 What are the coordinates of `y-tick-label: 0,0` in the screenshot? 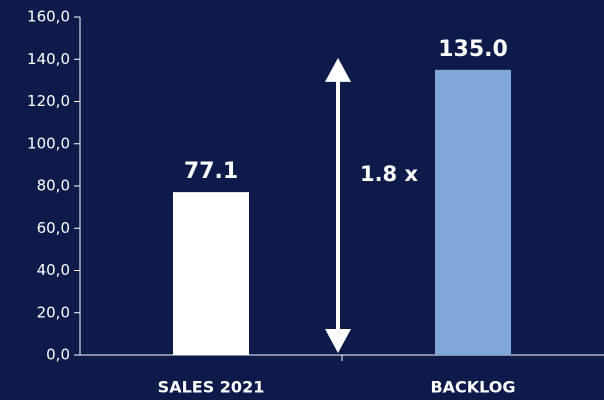 It's located at (58, 355).